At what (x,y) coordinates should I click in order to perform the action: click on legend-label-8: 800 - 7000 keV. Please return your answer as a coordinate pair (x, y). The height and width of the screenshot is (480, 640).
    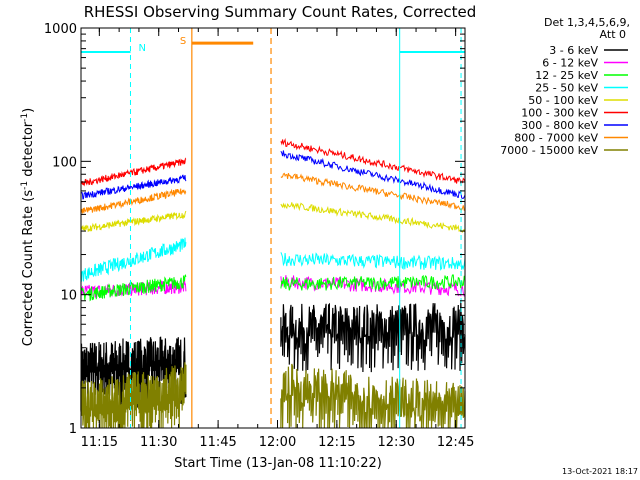
    Looking at the image, I should click on (556, 138).